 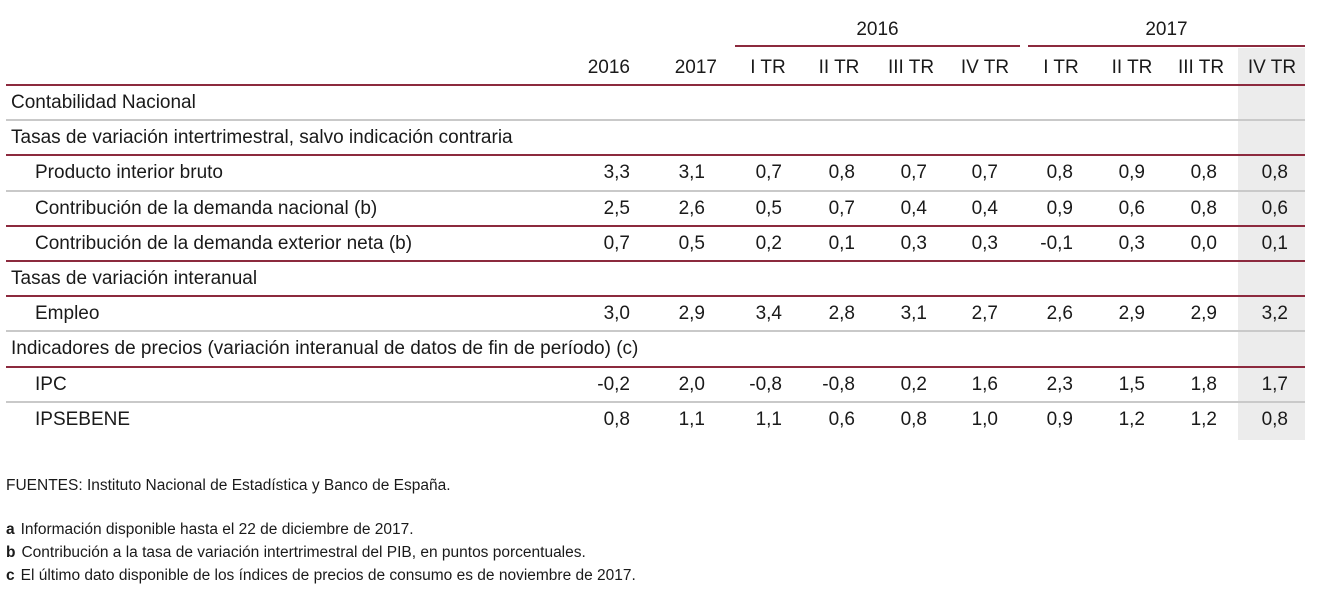 I want to click on table-cell: 1,5, so click(x=1131, y=384).